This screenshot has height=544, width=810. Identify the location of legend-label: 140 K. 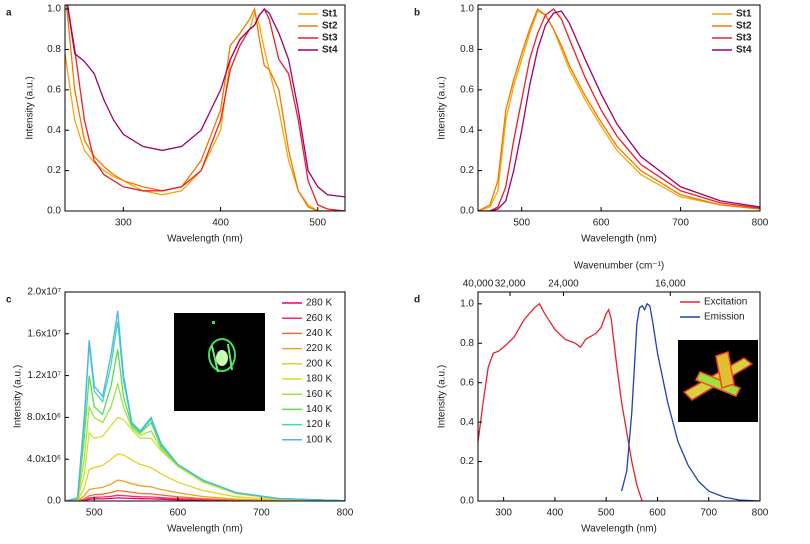
(319, 409).